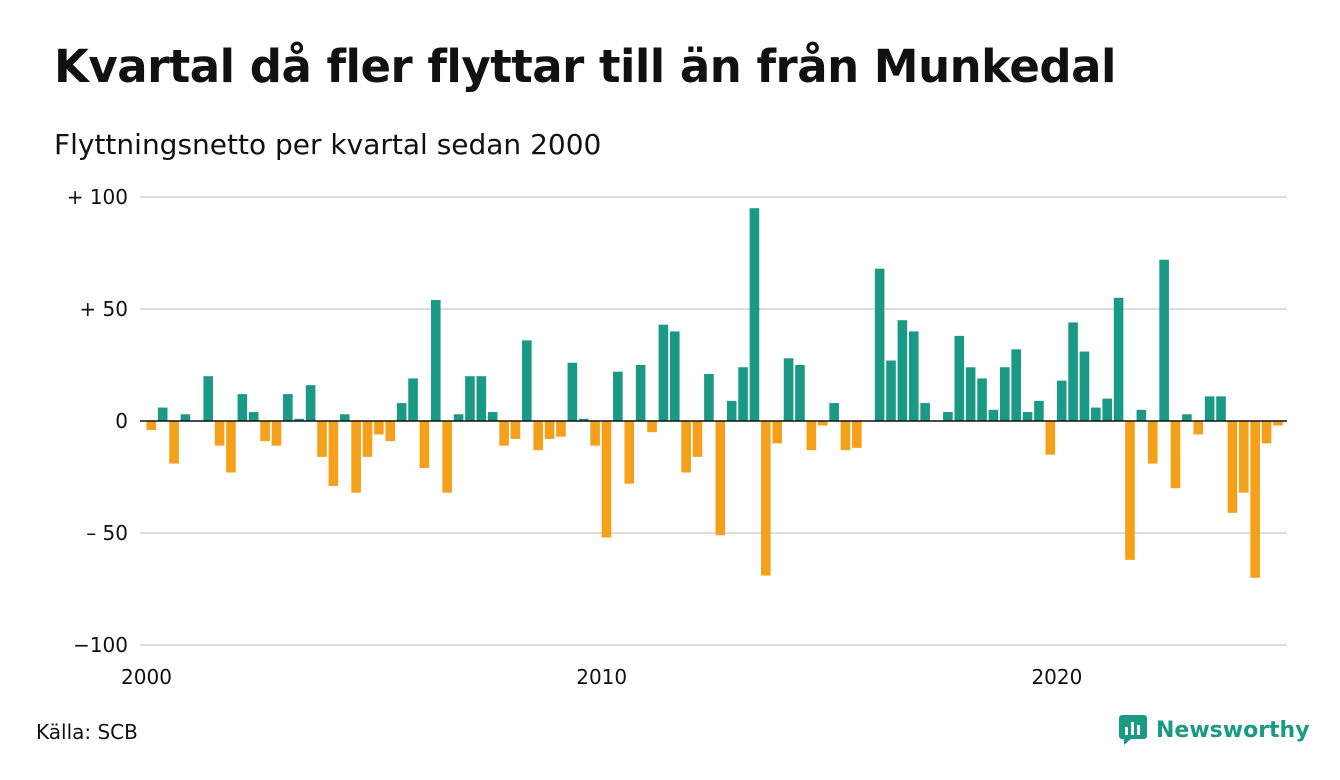 This screenshot has height=780, width=1340. Describe the element at coordinates (121, 421) in the screenshot. I see `y-tick-label: 0` at that location.